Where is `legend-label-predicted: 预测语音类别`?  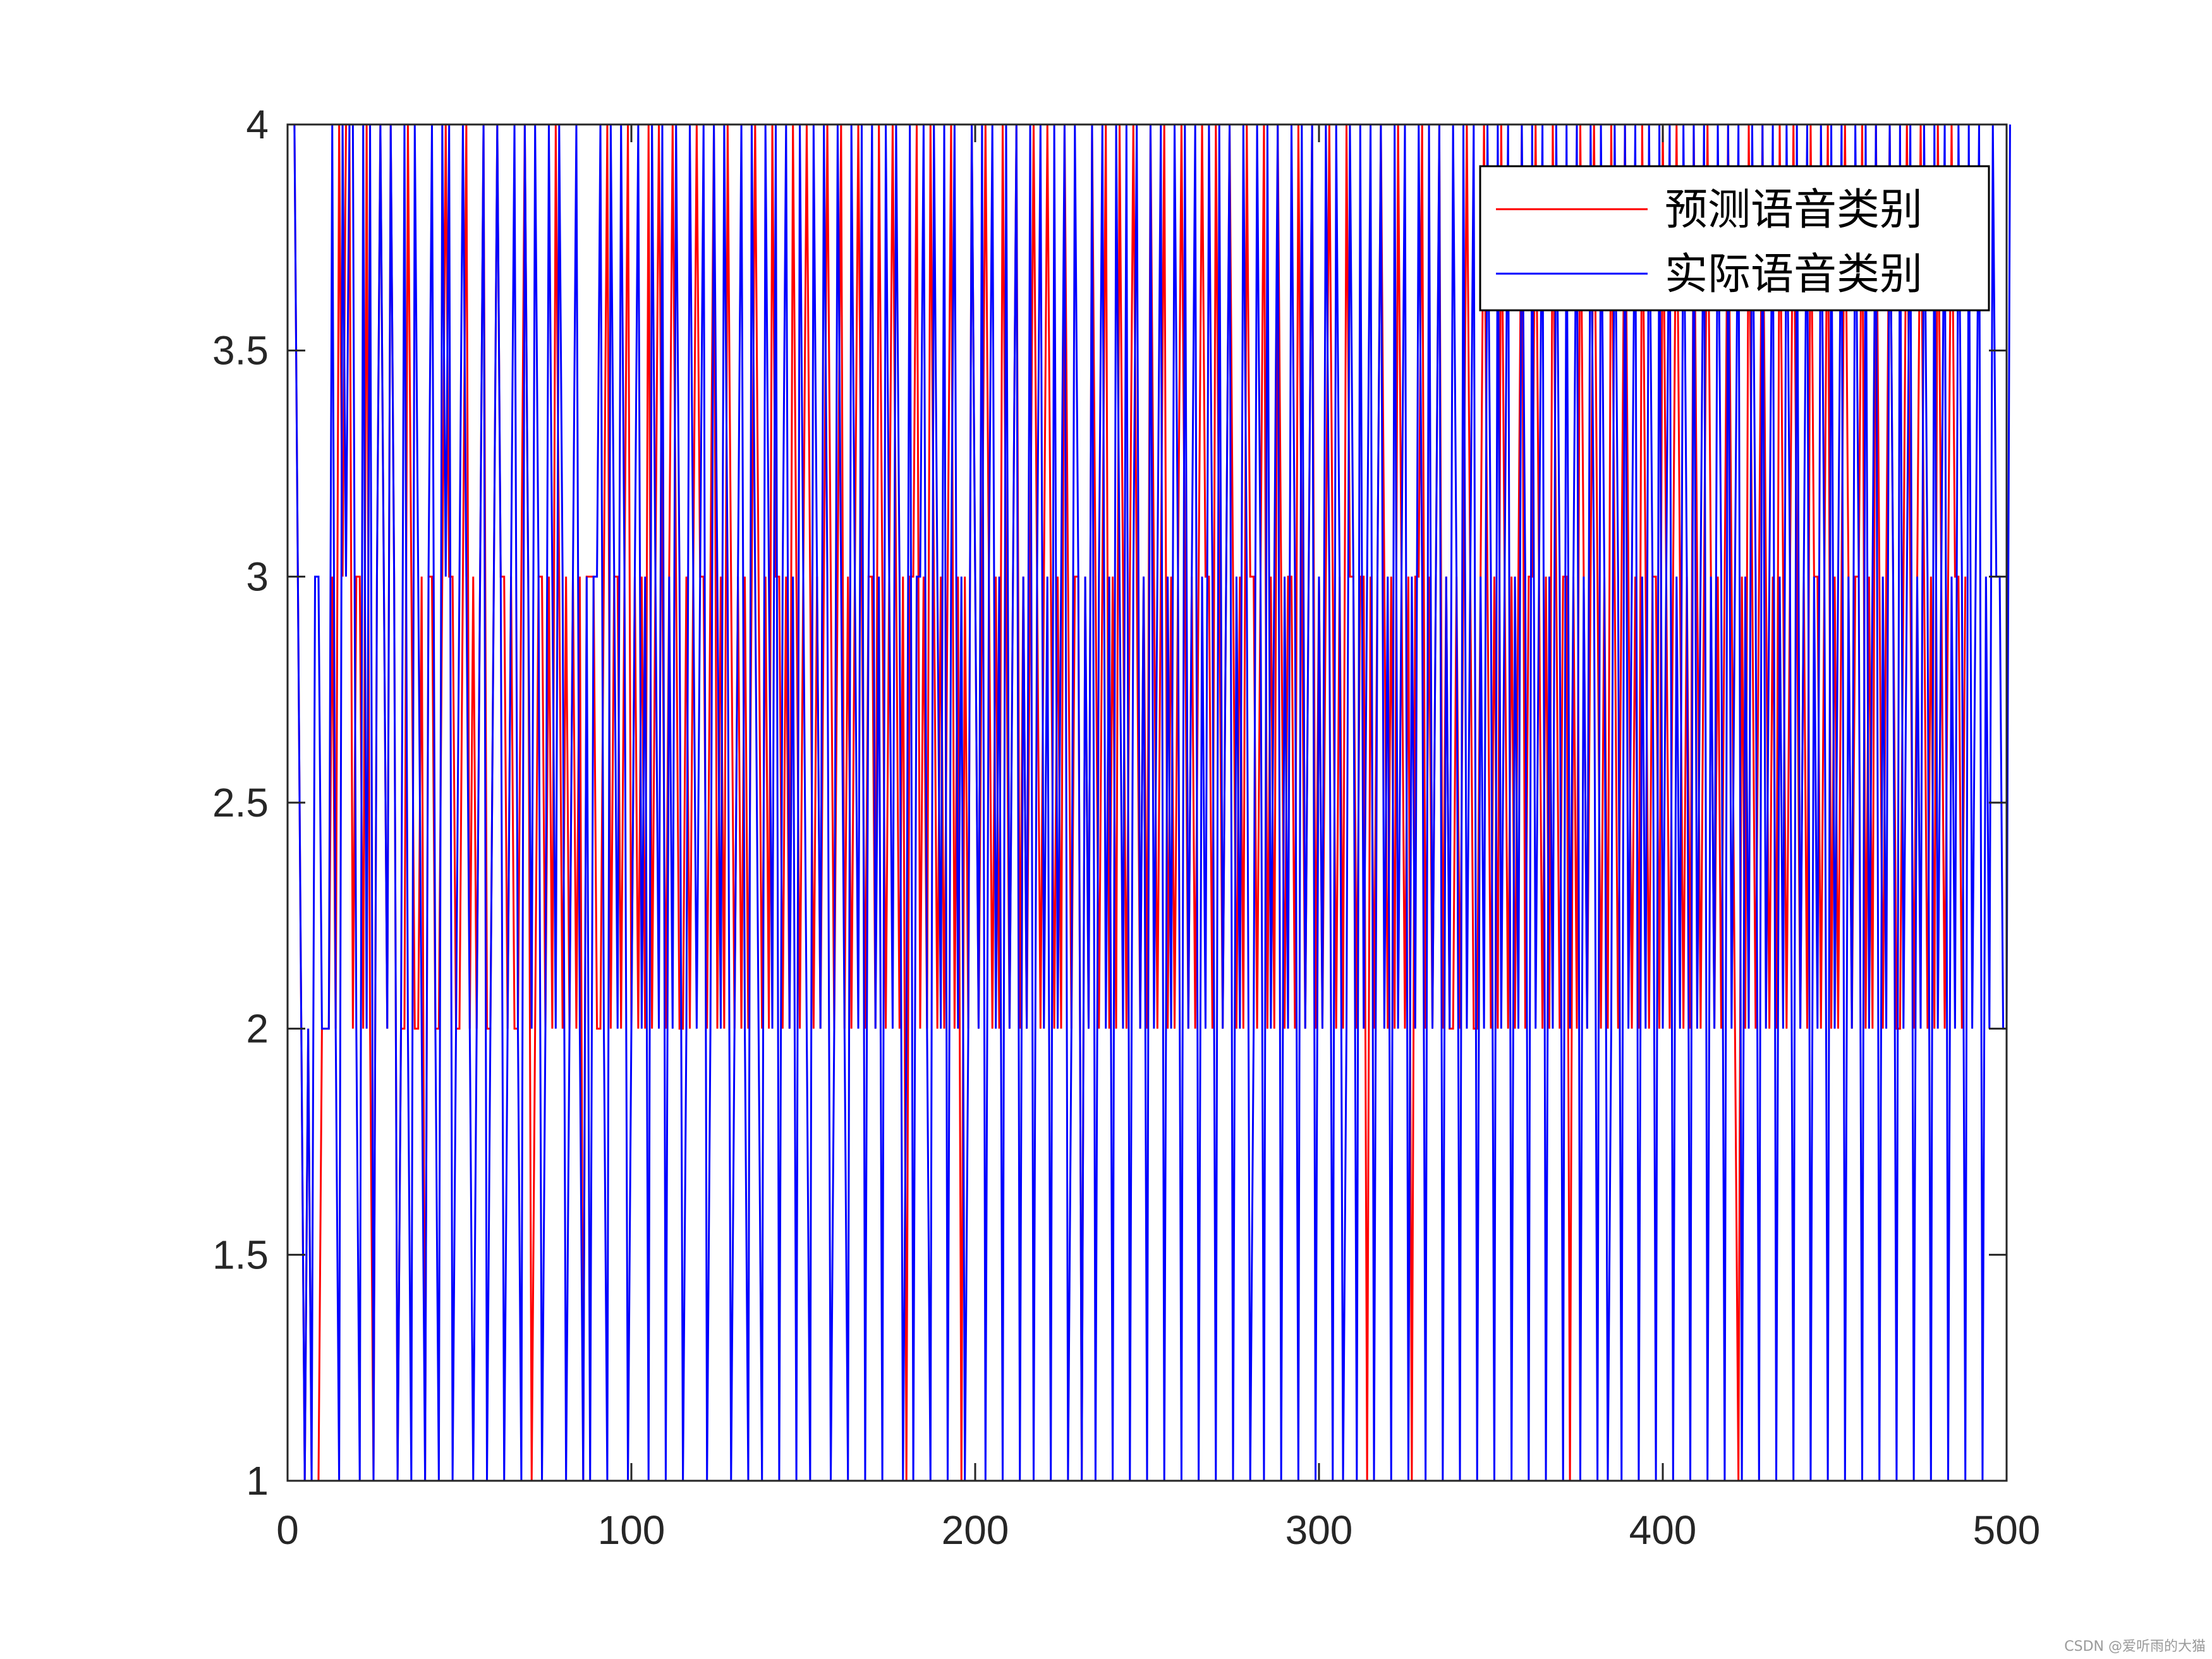
legend-label-predicted: 预测语音类别 is located at coordinates (1794, 210).